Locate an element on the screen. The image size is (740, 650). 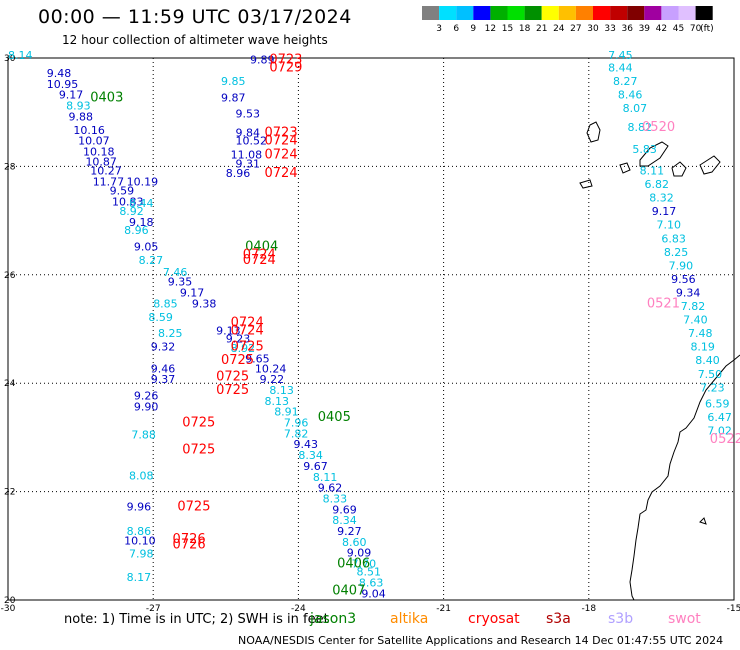
pass-number-label: 0729 is located at coordinates (285, 68).